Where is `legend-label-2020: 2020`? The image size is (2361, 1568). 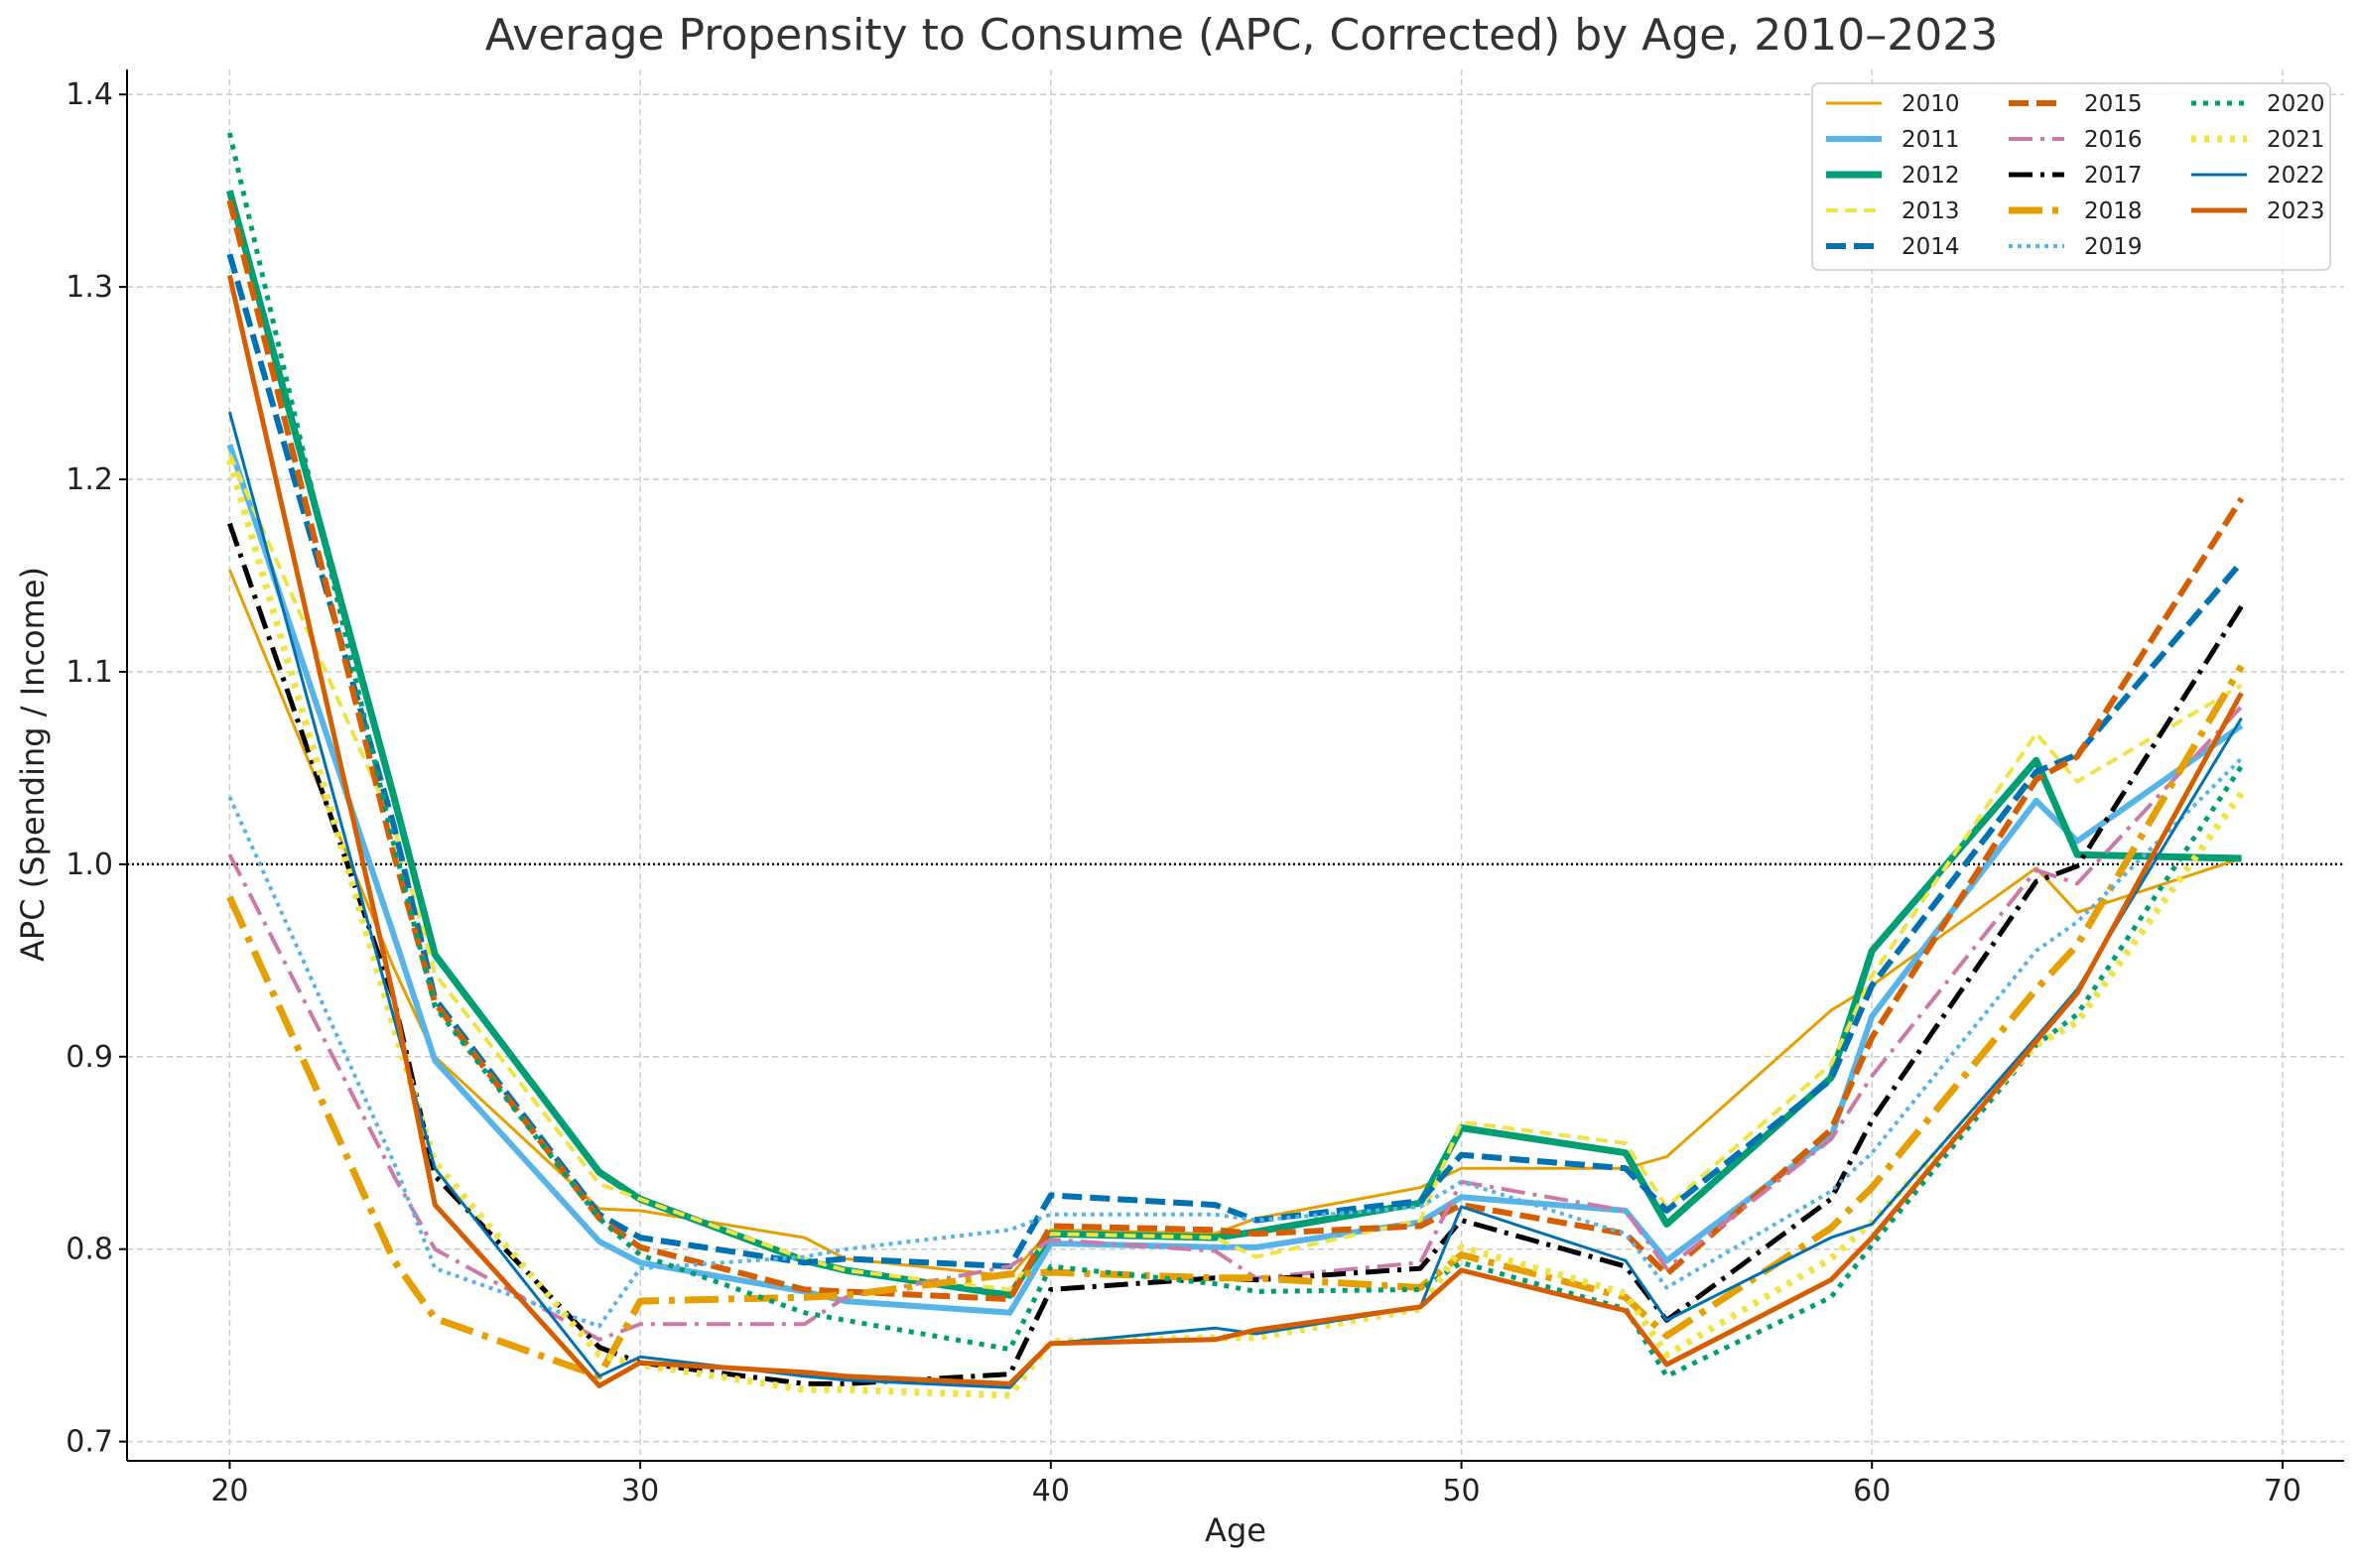 legend-label-2020: 2020 is located at coordinates (2296, 104).